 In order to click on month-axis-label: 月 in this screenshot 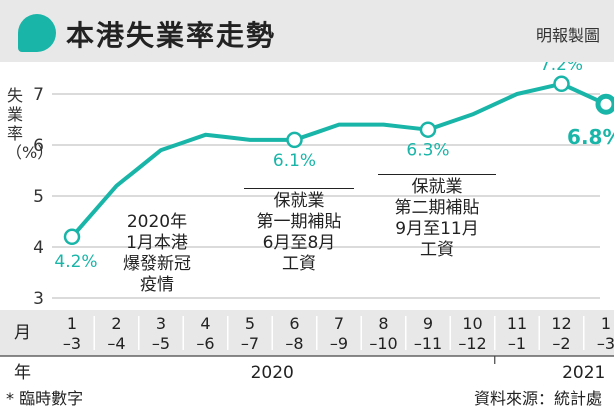, I will do `click(22, 333)`.